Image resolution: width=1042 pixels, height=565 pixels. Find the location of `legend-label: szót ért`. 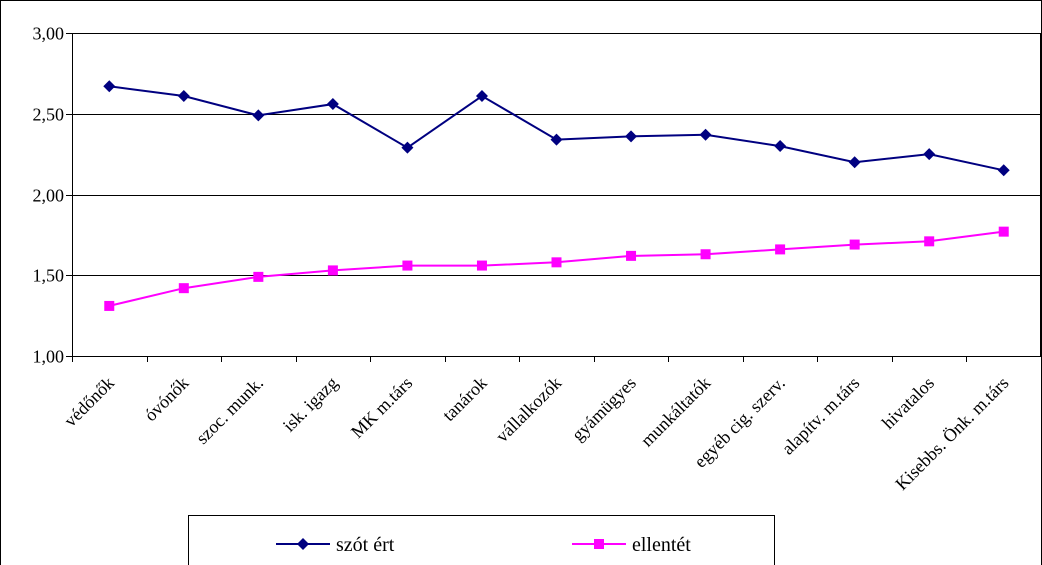

legend-label: szót ért is located at coordinates (365, 545).